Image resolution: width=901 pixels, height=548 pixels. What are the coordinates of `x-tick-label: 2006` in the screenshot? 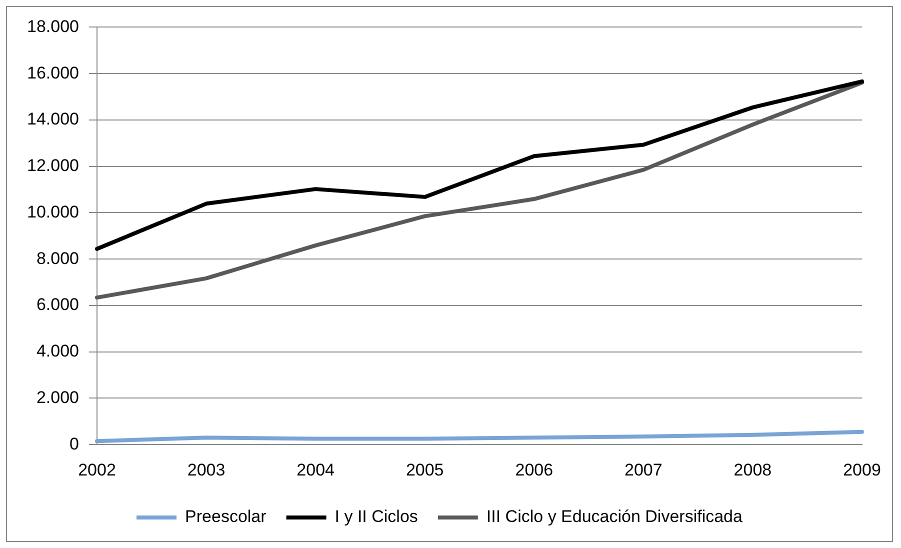 It's located at (534, 470).